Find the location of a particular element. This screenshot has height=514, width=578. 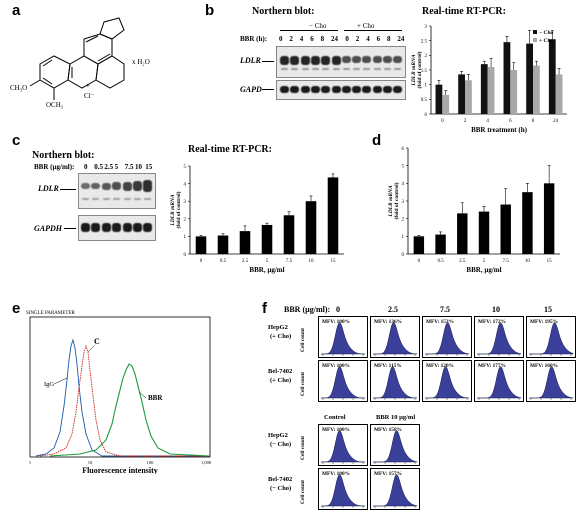

f-mfv-label: MFV: 195% is located at coordinates (544, 322).